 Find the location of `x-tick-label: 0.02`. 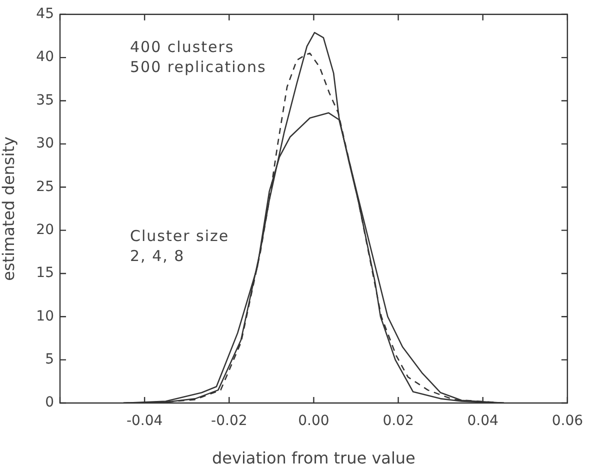

x-tick-label: 0.02 is located at coordinates (398, 421).